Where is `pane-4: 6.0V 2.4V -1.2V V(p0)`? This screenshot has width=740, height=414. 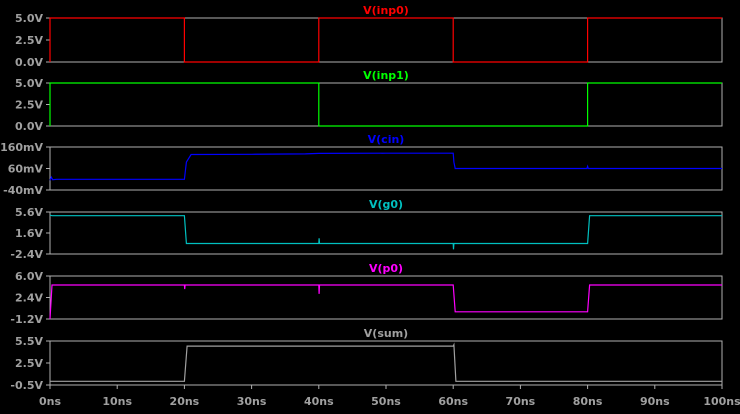 pane-4: 6.0V 2.4V -1.2V V(p0) is located at coordinates (366, 294).